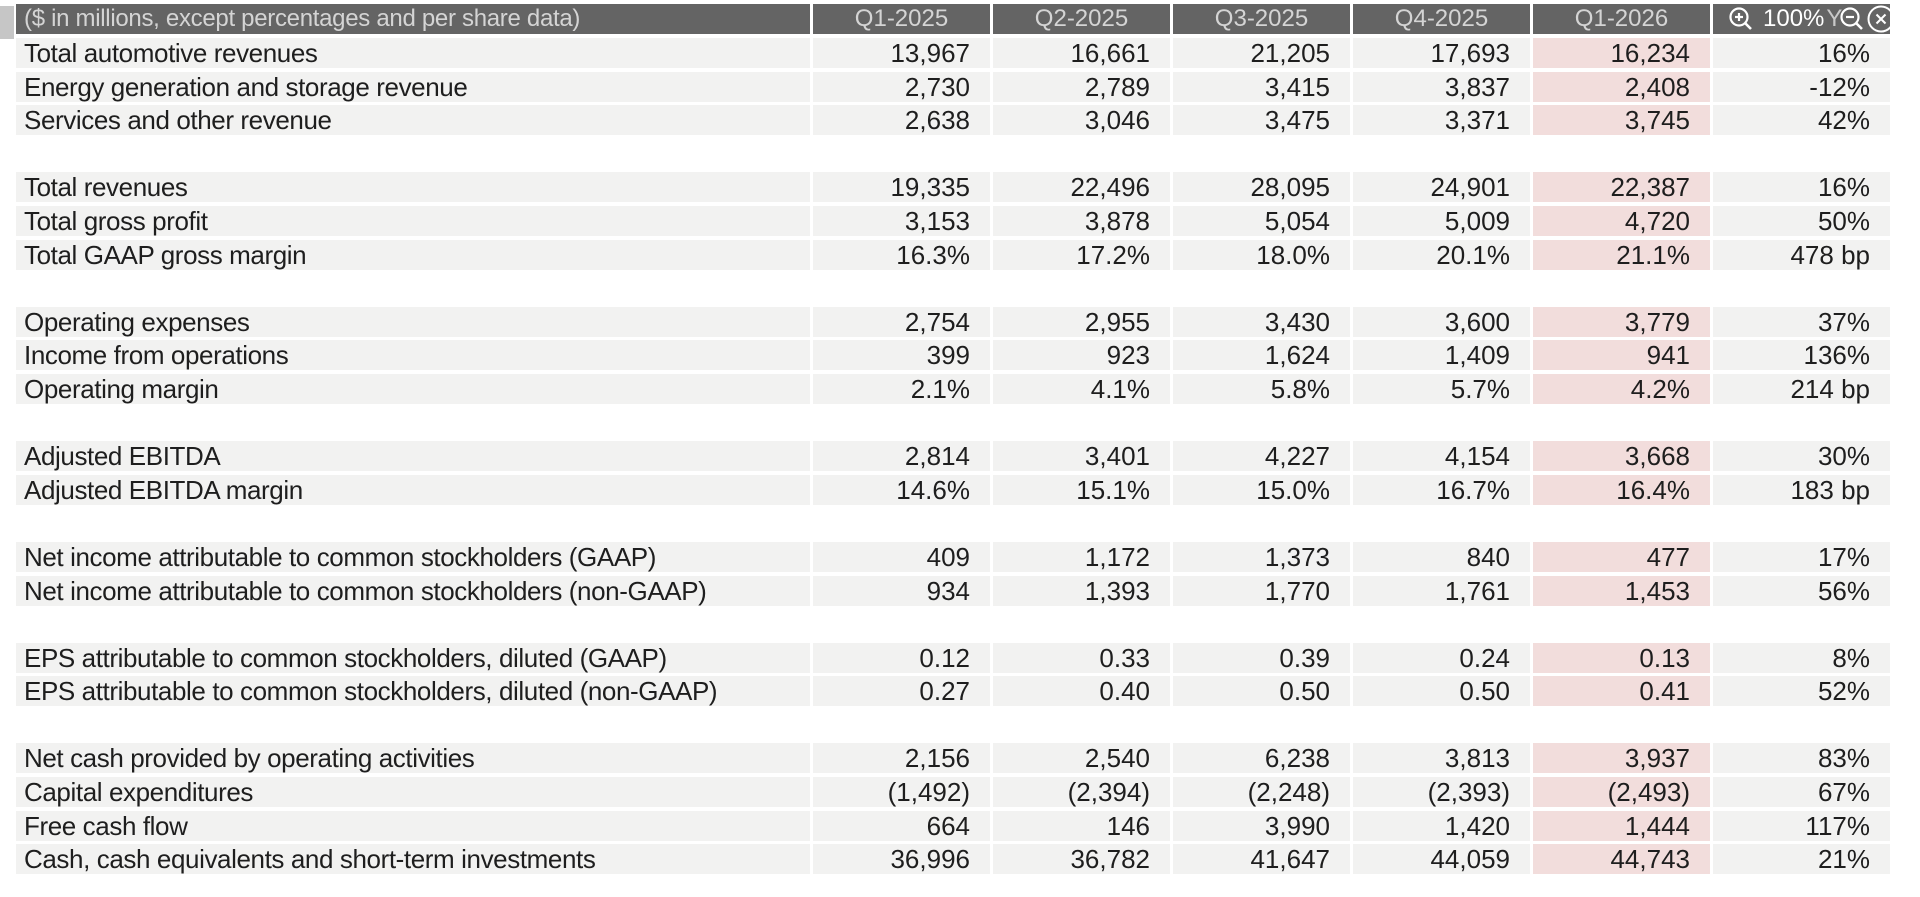 This screenshot has width=1920, height=897. What do you see at coordinates (1441, 120) in the screenshot?
I see `value-cell: 3,371` at bounding box center [1441, 120].